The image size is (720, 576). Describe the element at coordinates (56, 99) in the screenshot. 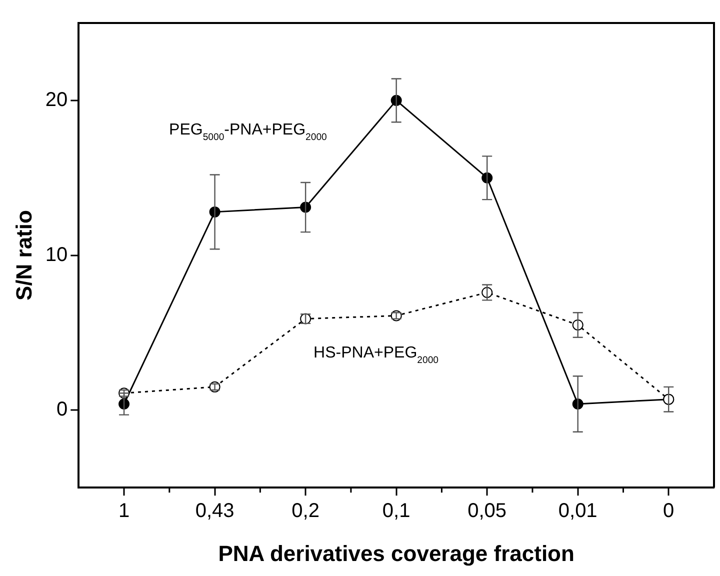

I see `y-tick-label: 20` at that location.